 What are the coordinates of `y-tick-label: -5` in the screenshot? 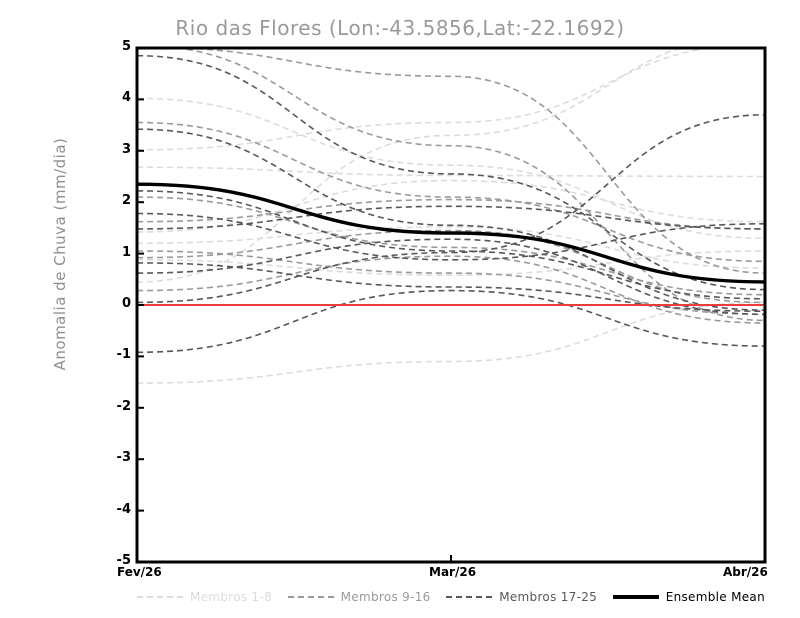 It's located at (123, 560).